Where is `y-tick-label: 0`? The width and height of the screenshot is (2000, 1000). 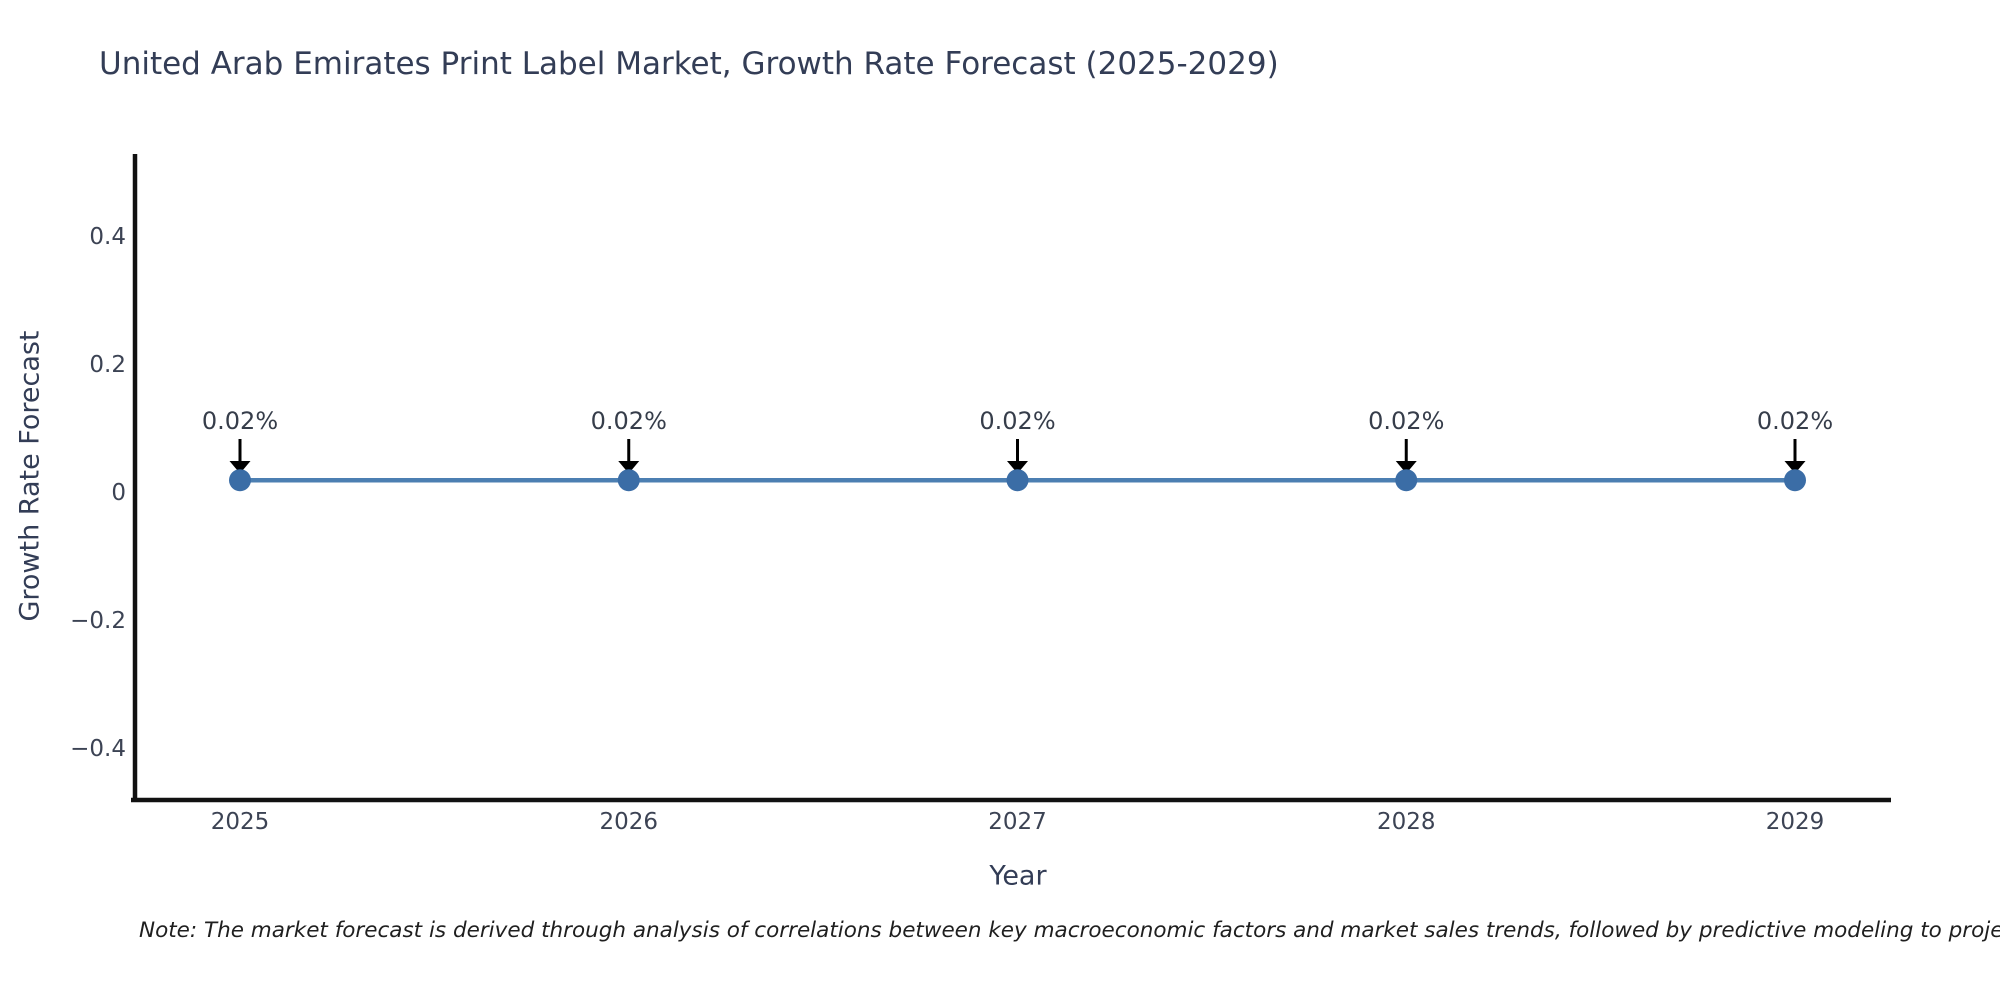 y-tick-label: 0 is located at coordinates (118, 492).